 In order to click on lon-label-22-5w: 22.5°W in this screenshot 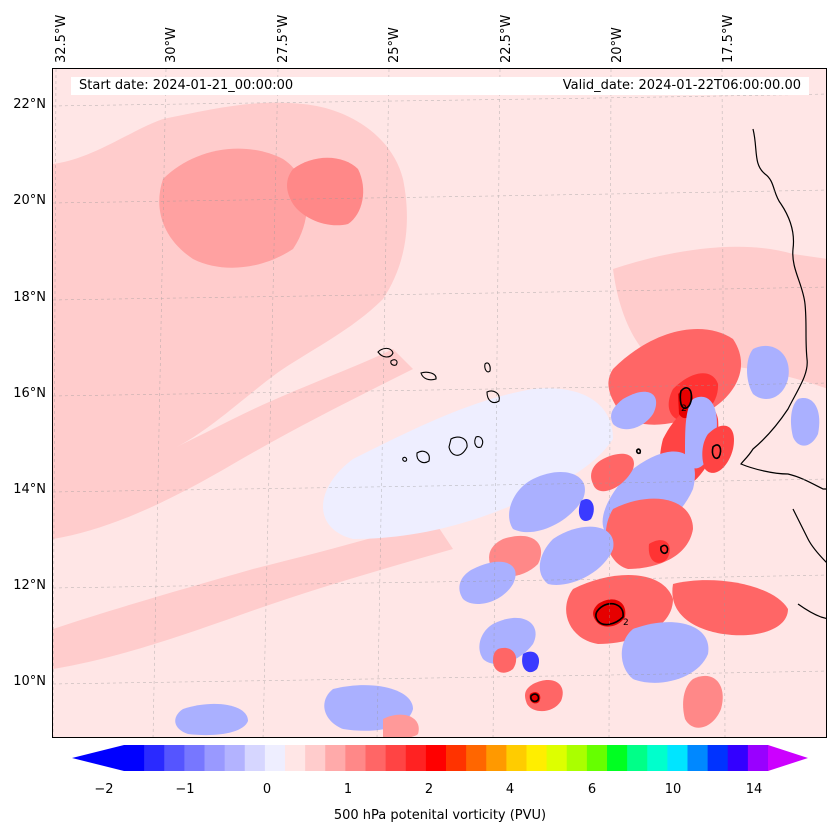, I will do `click(506, 38)`.